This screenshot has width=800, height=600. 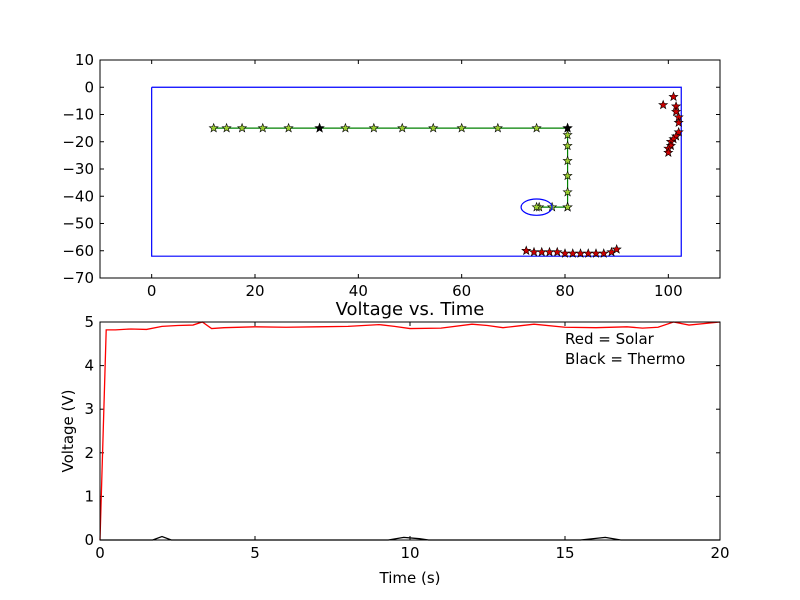 What do you see at coordinates (410, 309) in the screenshot?
I see `voltage-plot-title: Voltage vs. Time` at bounding box center [410, 309].